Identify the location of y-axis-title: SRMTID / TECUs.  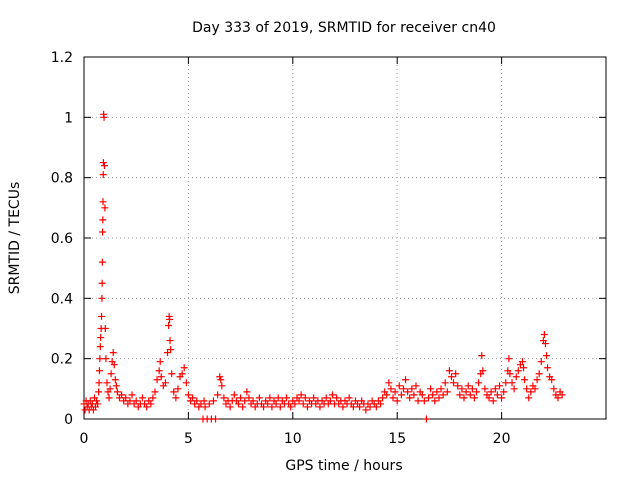
(15, 238).